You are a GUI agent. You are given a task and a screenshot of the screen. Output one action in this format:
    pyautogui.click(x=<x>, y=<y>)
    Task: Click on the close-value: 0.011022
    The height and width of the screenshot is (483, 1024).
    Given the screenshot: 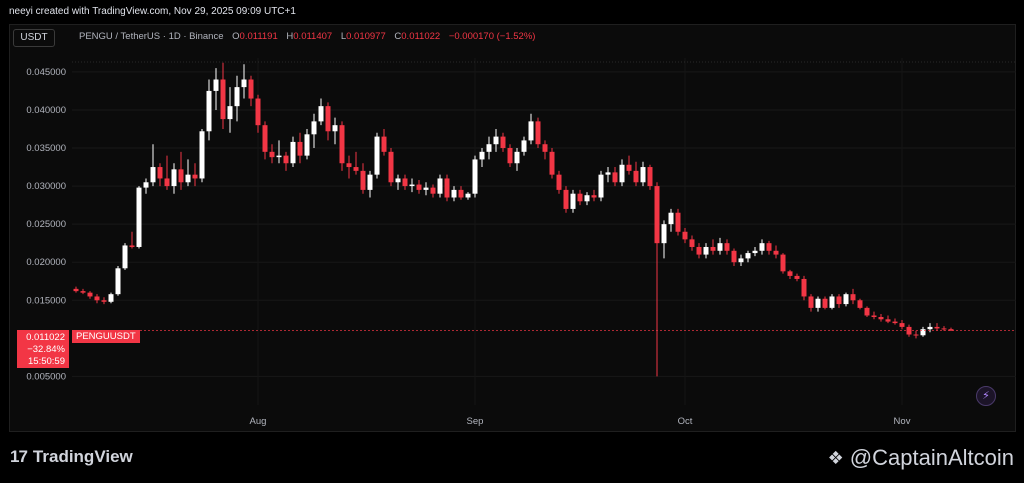 What is the action you would take?
    pyautogui.click(x=421, y=36)
    